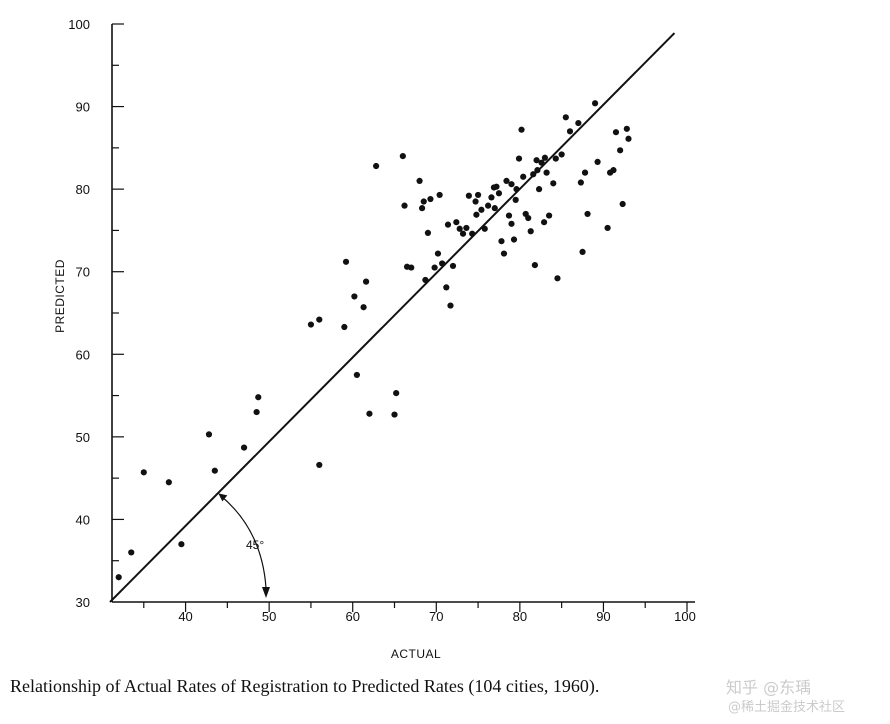 The height and width of the screenshot is (724, 890). Describe the element at coordinates (603, 616) in the screenshot. I see `x-tick-label: 90` at that location.